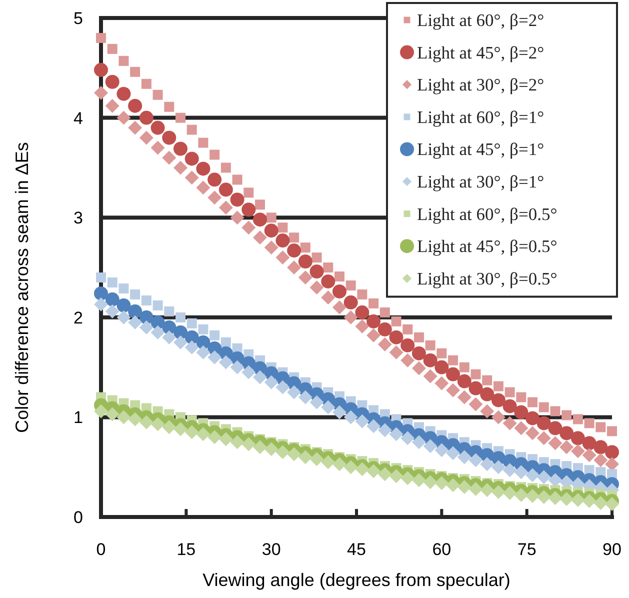 The image size is (629, 598). What do you see at coordinates (101, 549) in the screenshot?
I see `x-tick-label: 0` at bounding box center [101, 549].